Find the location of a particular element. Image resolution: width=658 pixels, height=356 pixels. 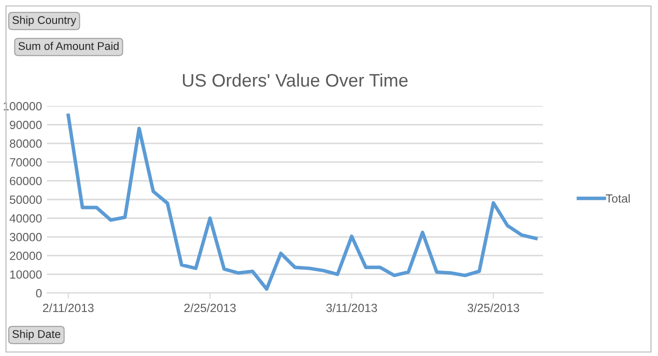

x-tick-label: 2/11/2013 is located at coordinates (68, 307).